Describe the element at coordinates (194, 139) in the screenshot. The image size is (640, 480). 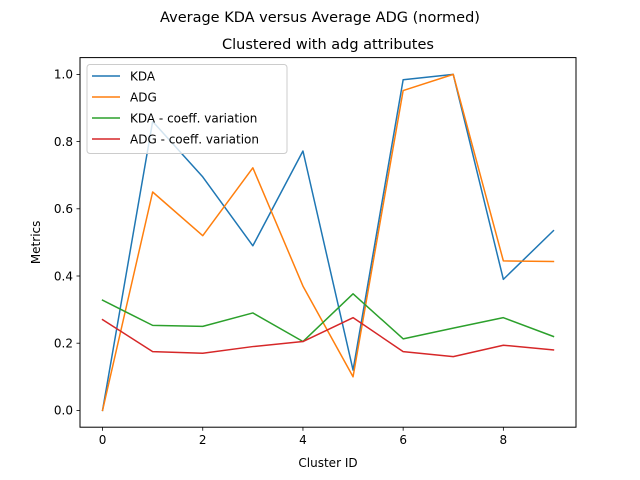
I see `legend-label-3: ADG - coeff. variation` at that location.